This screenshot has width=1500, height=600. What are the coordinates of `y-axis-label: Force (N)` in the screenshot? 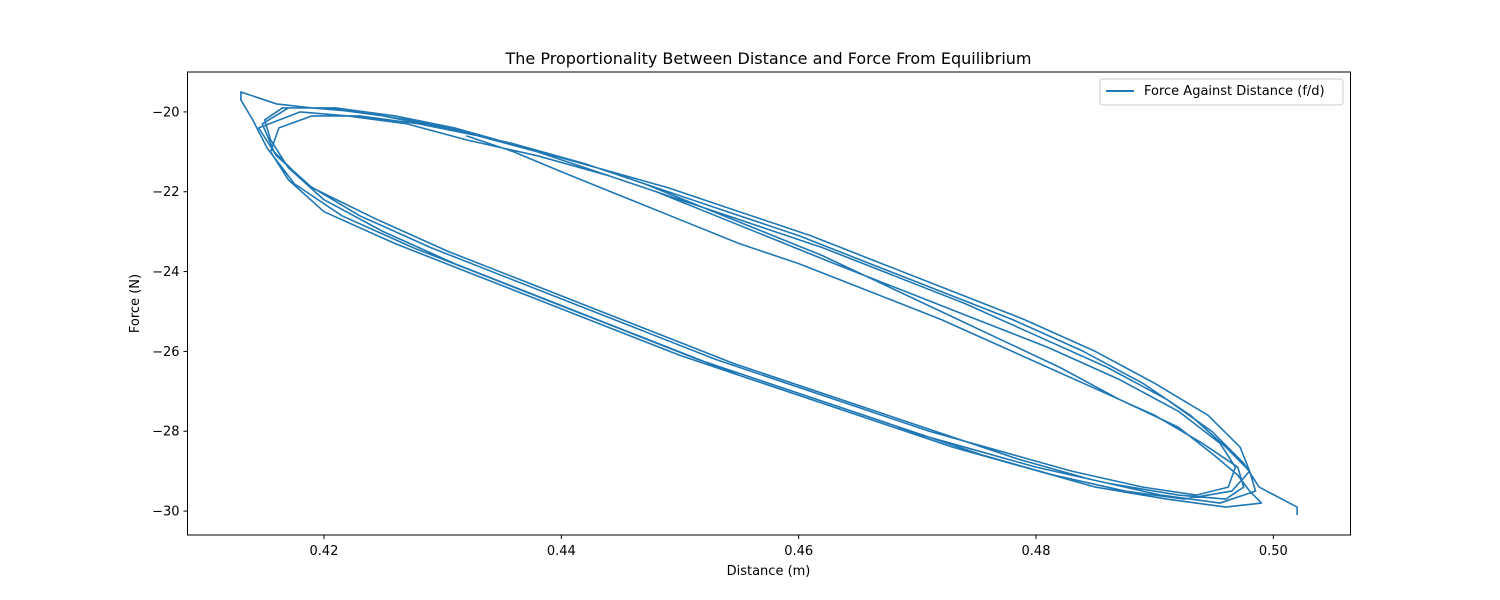 It's located at (135, 303).